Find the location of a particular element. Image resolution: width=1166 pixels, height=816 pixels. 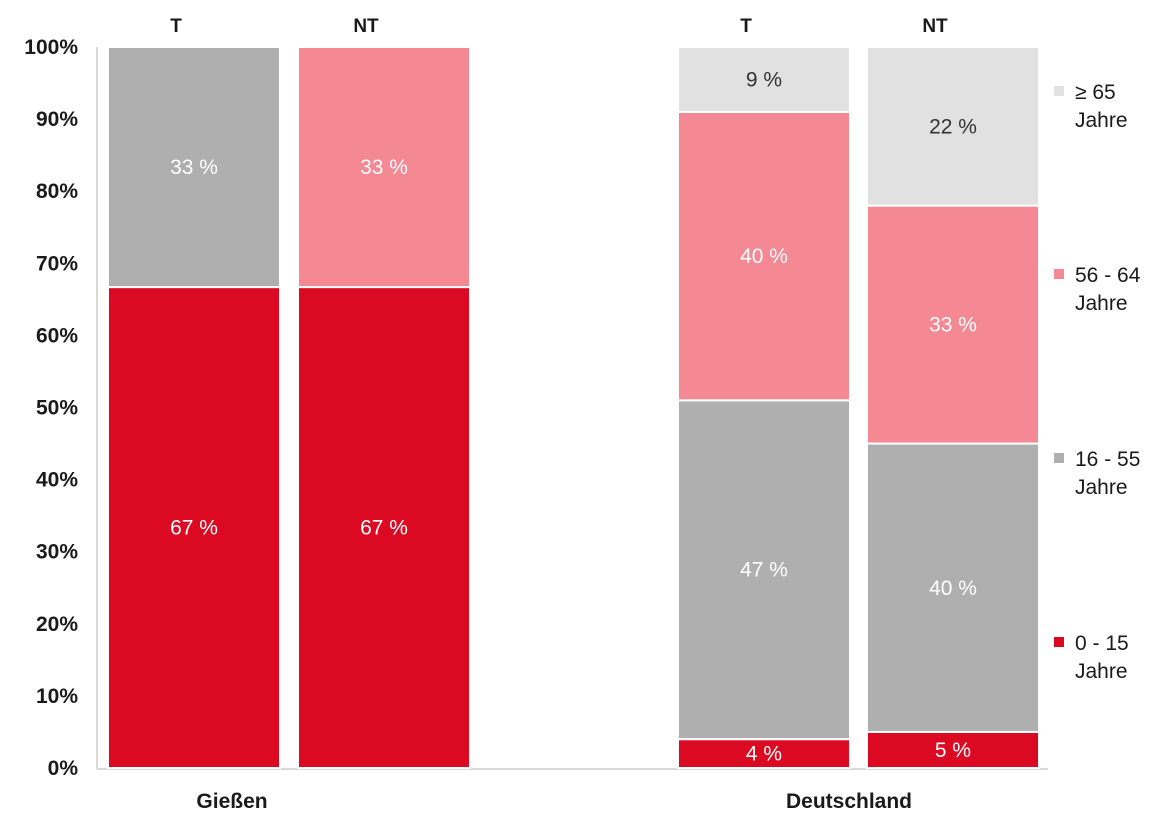

data-label: 47 % is located at coordinates (764, 570).